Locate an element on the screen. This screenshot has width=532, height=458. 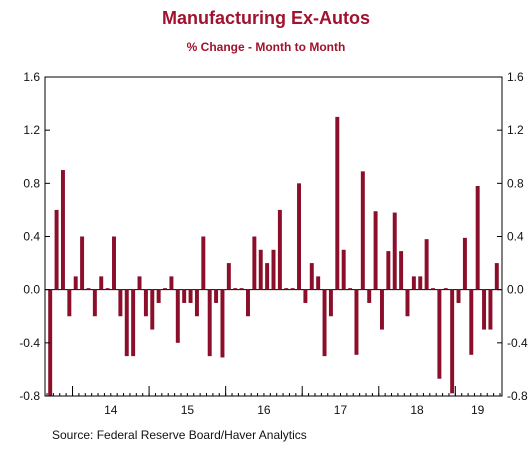
y-tick-label-left: 0.0 is located at coordinates (31, 290).